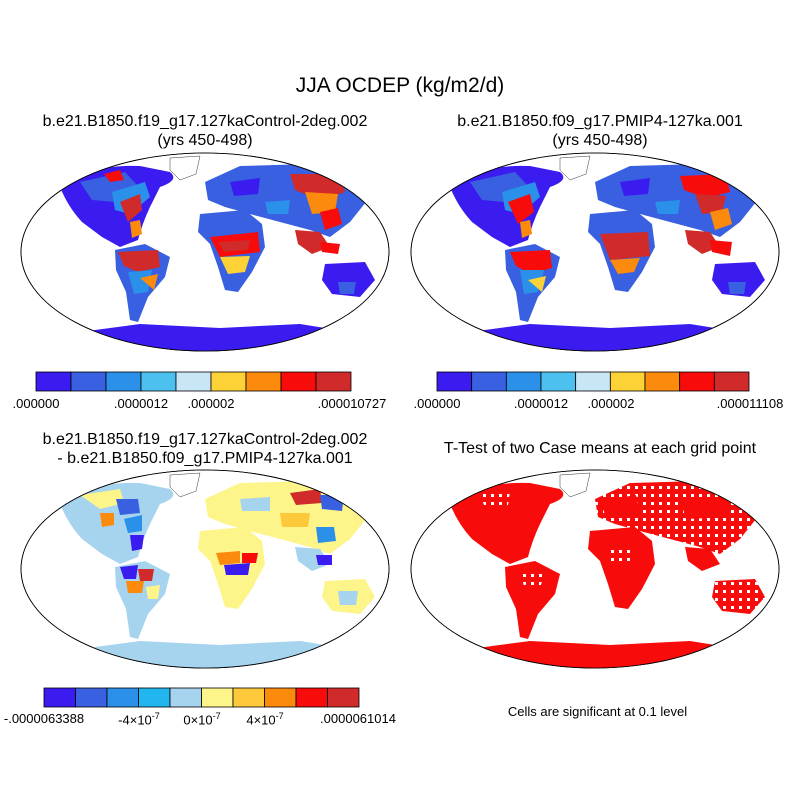 Image resolution: width=800 pixels, height=800 pixels. I want to click on panel2-title-line2: (yrs 450-498), so click(600, 140).